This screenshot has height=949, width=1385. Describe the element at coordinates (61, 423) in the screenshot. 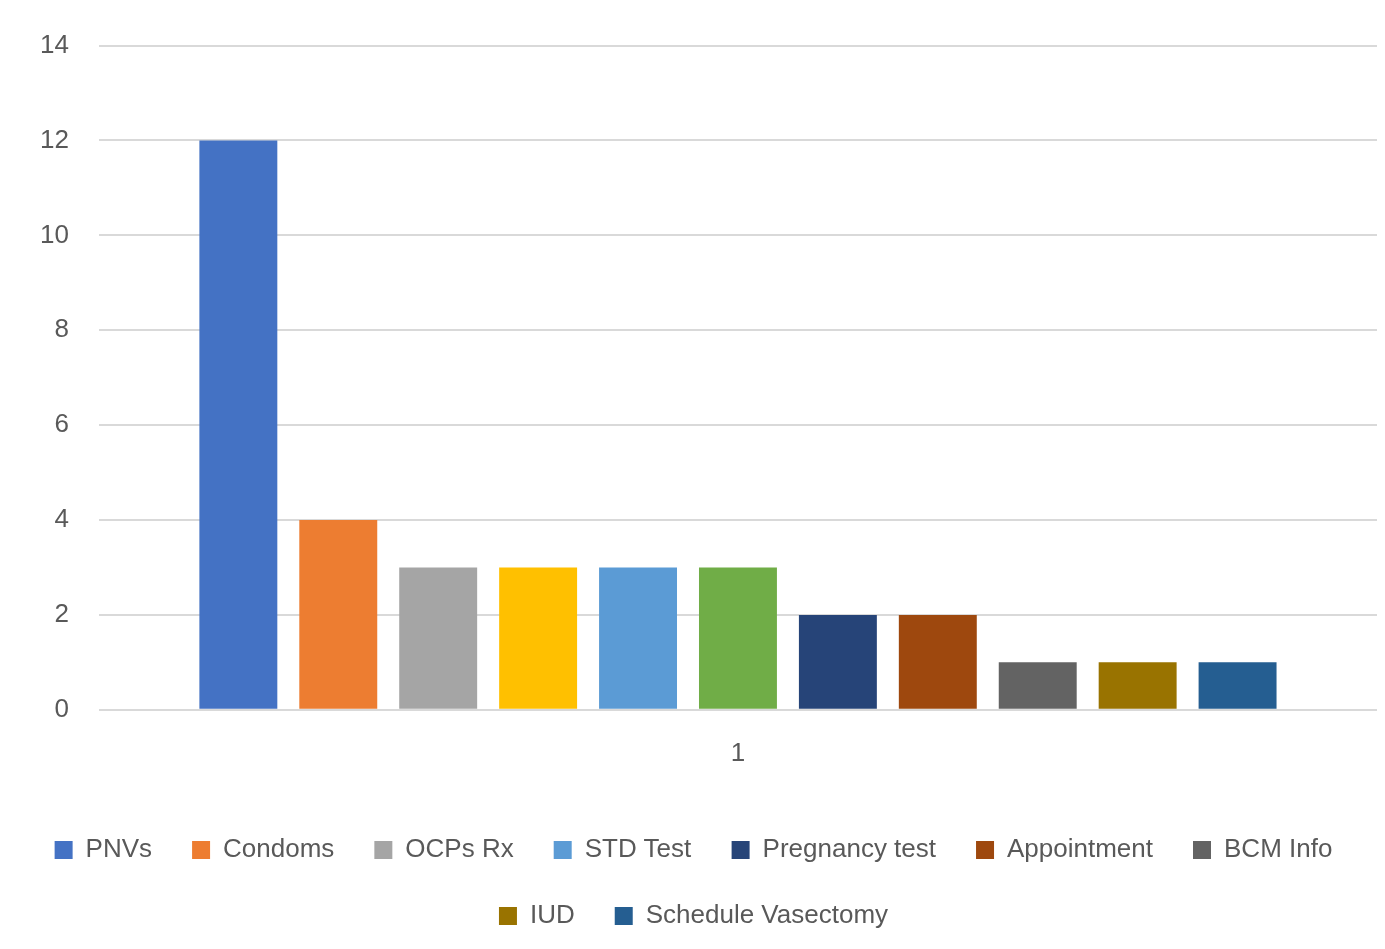

I see `y-tick-label: 6` at that location.